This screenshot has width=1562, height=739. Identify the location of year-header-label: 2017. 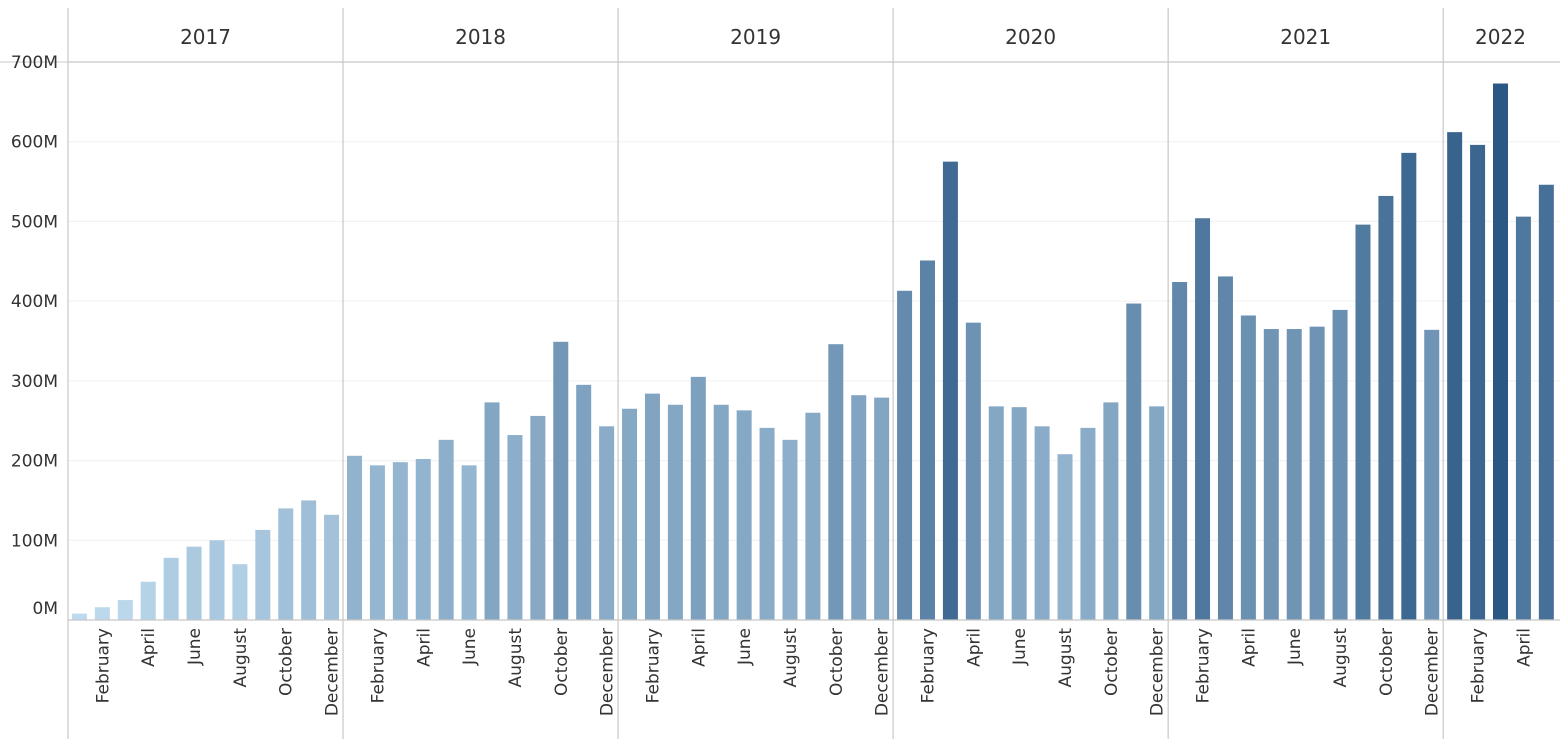
(205, 37).